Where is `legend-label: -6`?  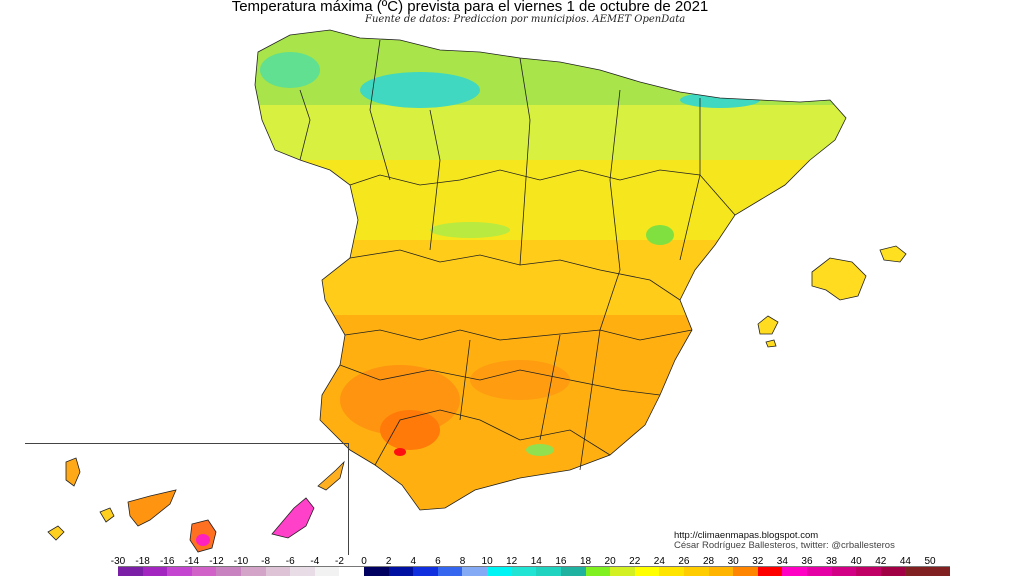 legend-label: -6 is located at coordinates (290, 561).